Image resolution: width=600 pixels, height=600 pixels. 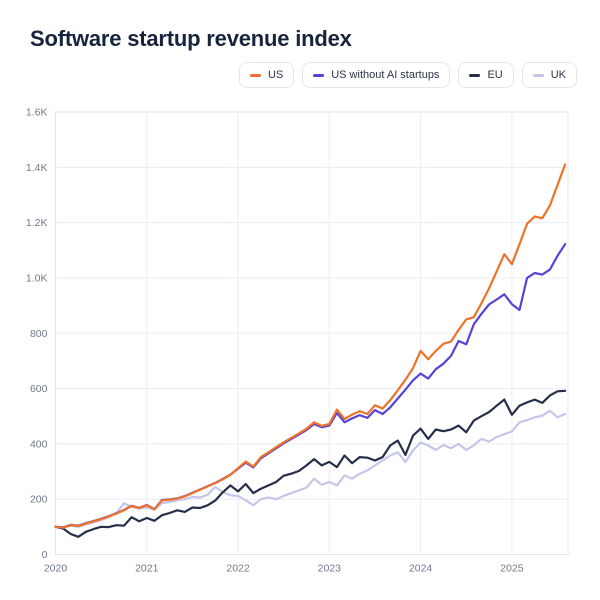 What do you see at coordinates (538, 75) in the screenshot?
I see `uk-series-swatch-icon` at bounding box center [538, 75].